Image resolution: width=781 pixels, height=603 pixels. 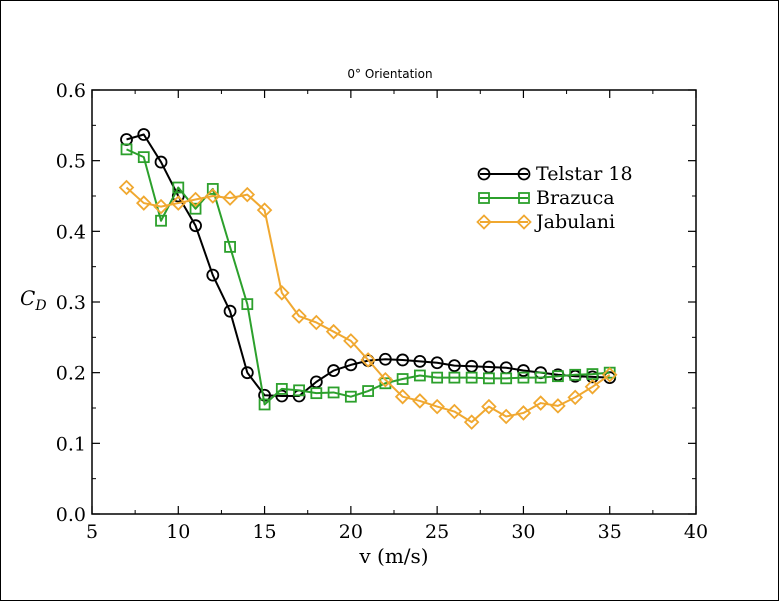 I want to click on x-tick-label: 5, so click(x=92, y=532).